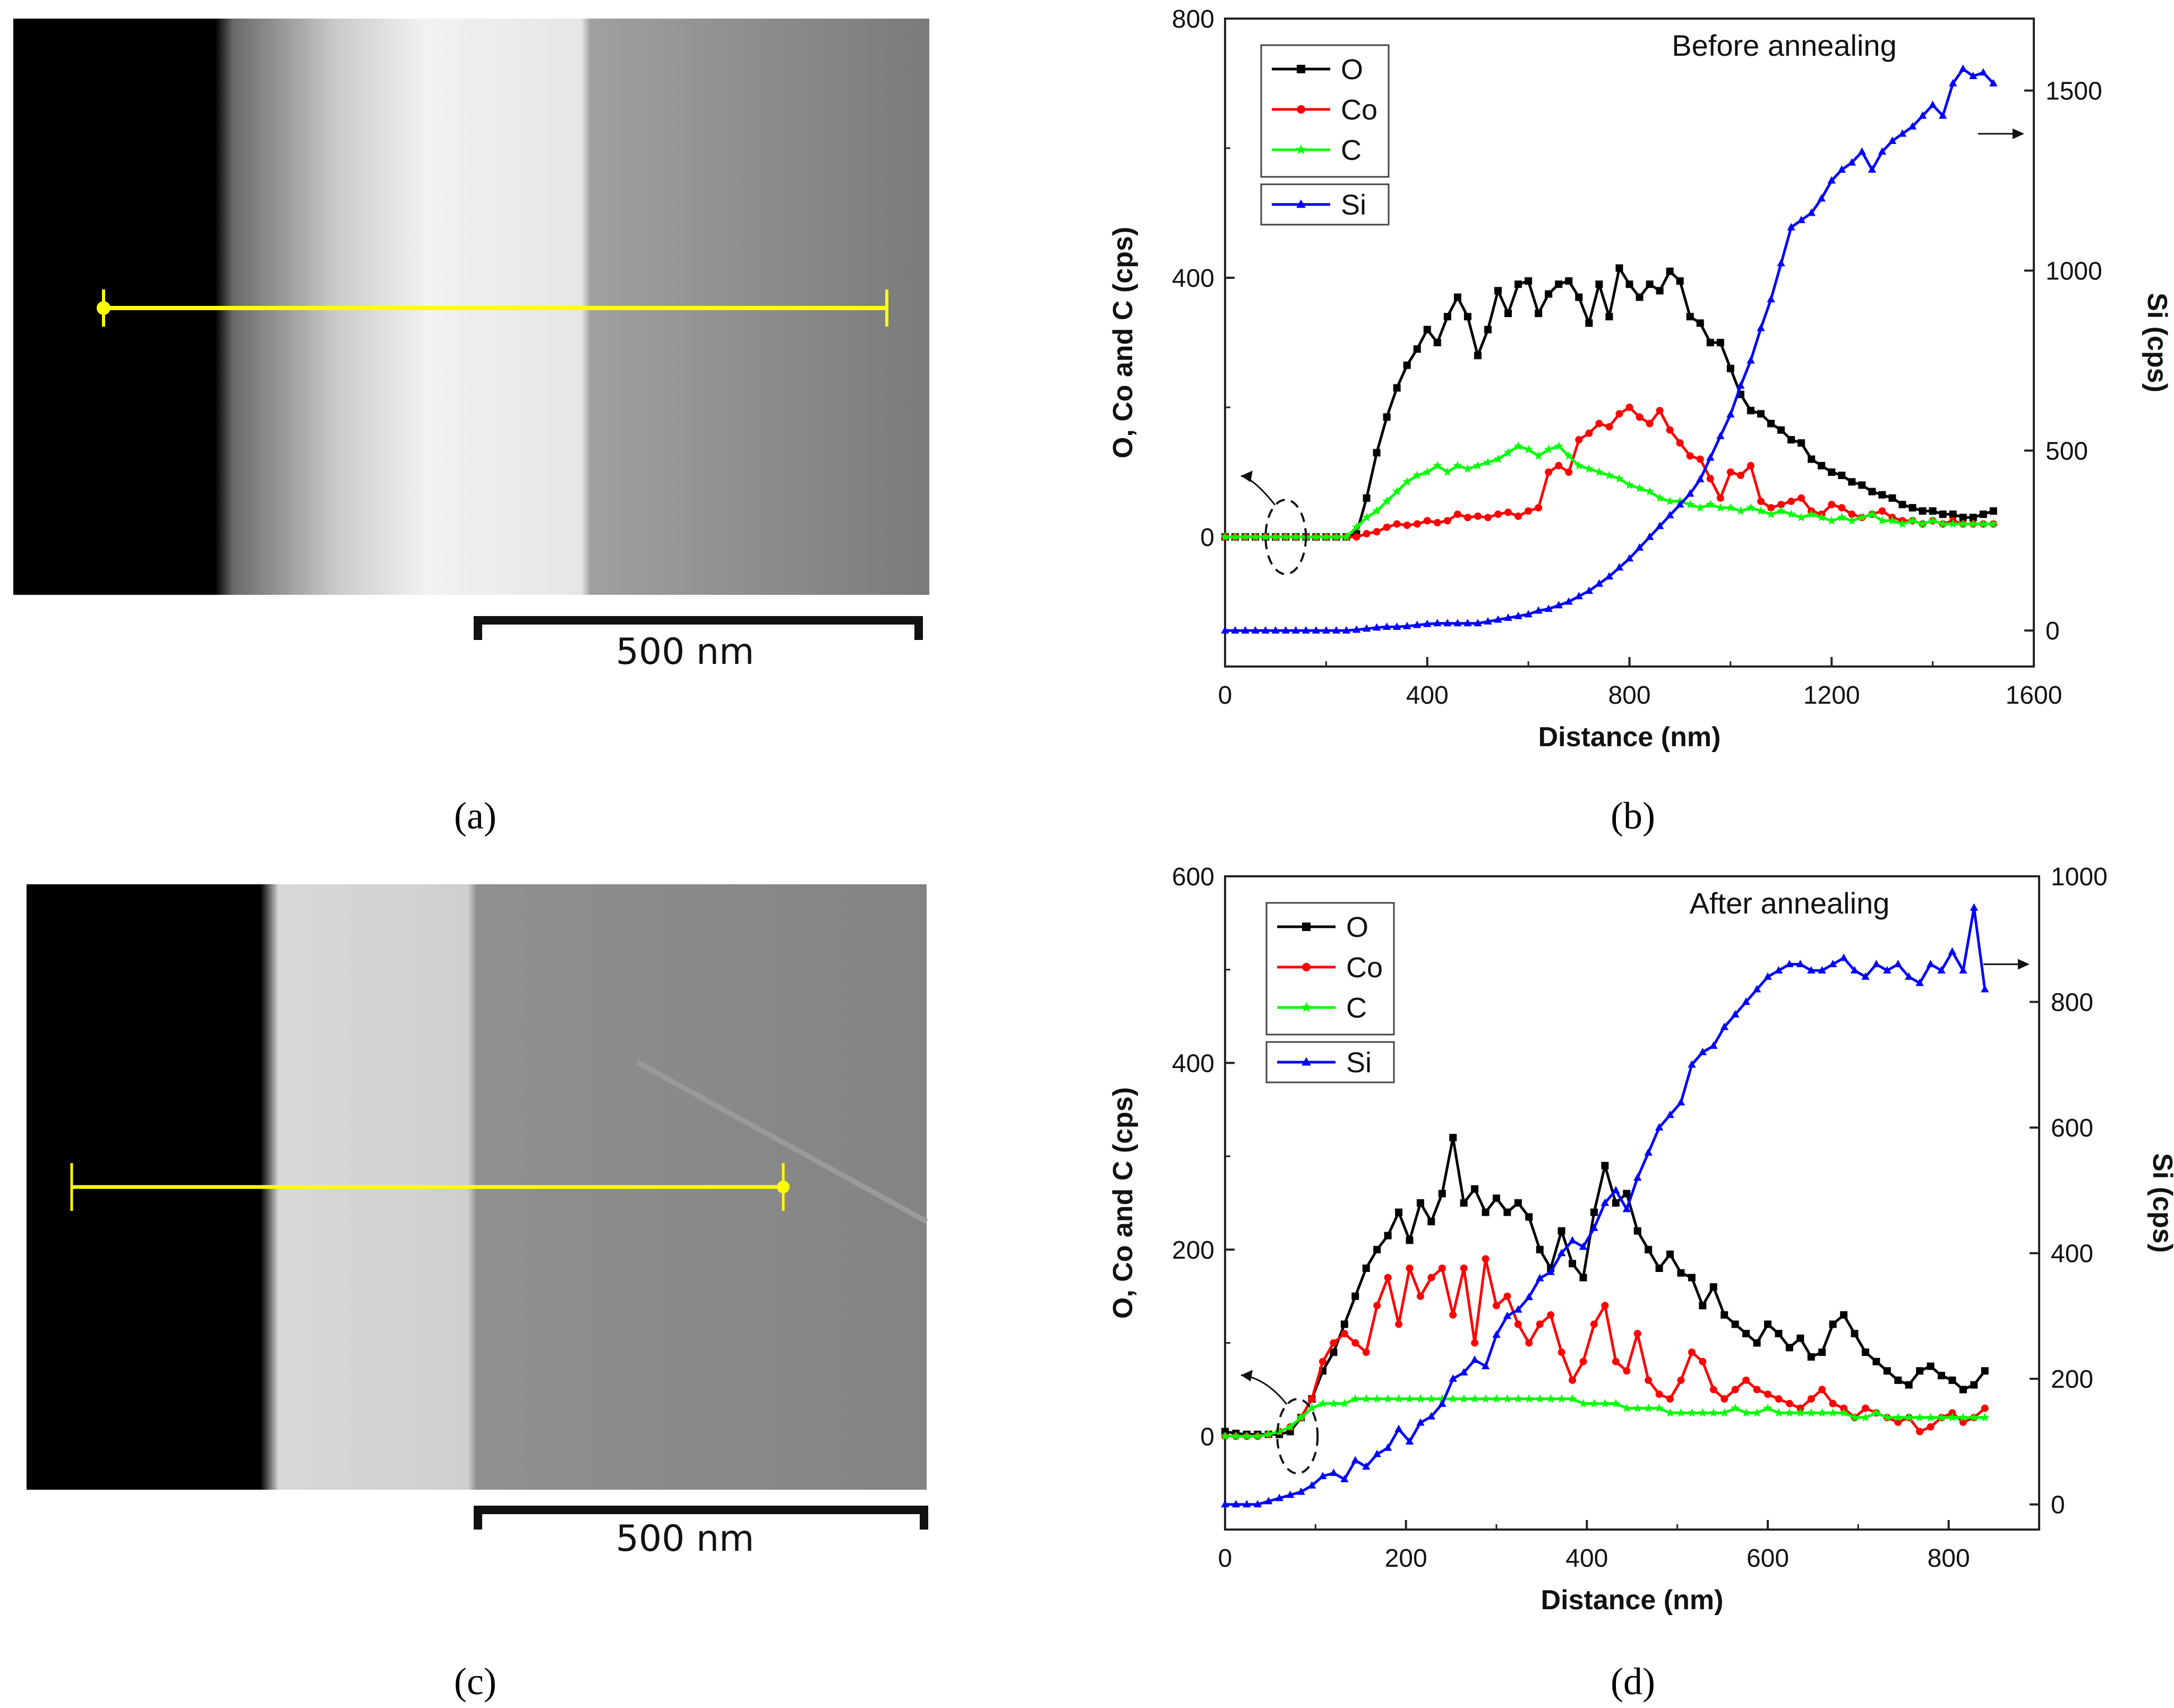 This screenshot has width=2174, height=1708. What do you see at coordinates (685, 652) in the screenshot?
I see `scale-bar-label-a: 500 nm` at bounding box center [685, 652].